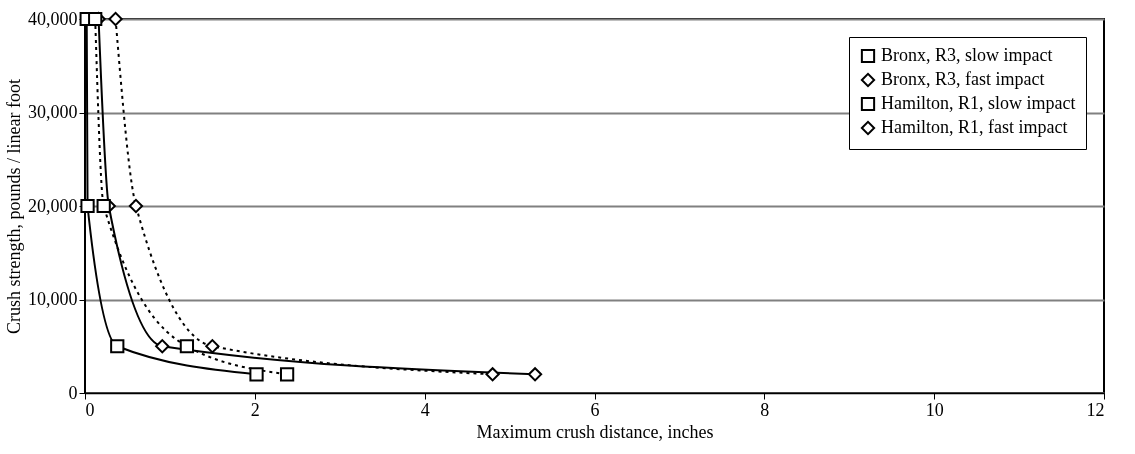 The height and width of the screenshot is (454, 1135). What do you see at coordinates (73, 392) in the screenshot?
I see `y-tick-label: 0` at bounding box center [73, 392].